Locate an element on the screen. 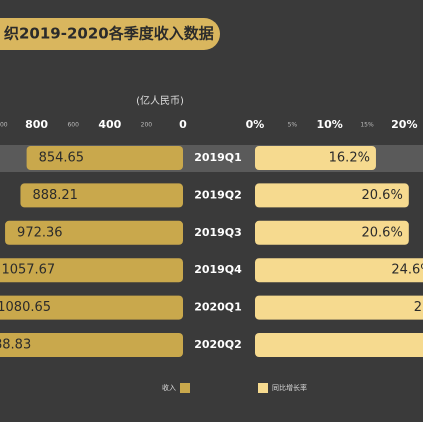  category-label: 2019Q2 is located at coordinates (218, 194).